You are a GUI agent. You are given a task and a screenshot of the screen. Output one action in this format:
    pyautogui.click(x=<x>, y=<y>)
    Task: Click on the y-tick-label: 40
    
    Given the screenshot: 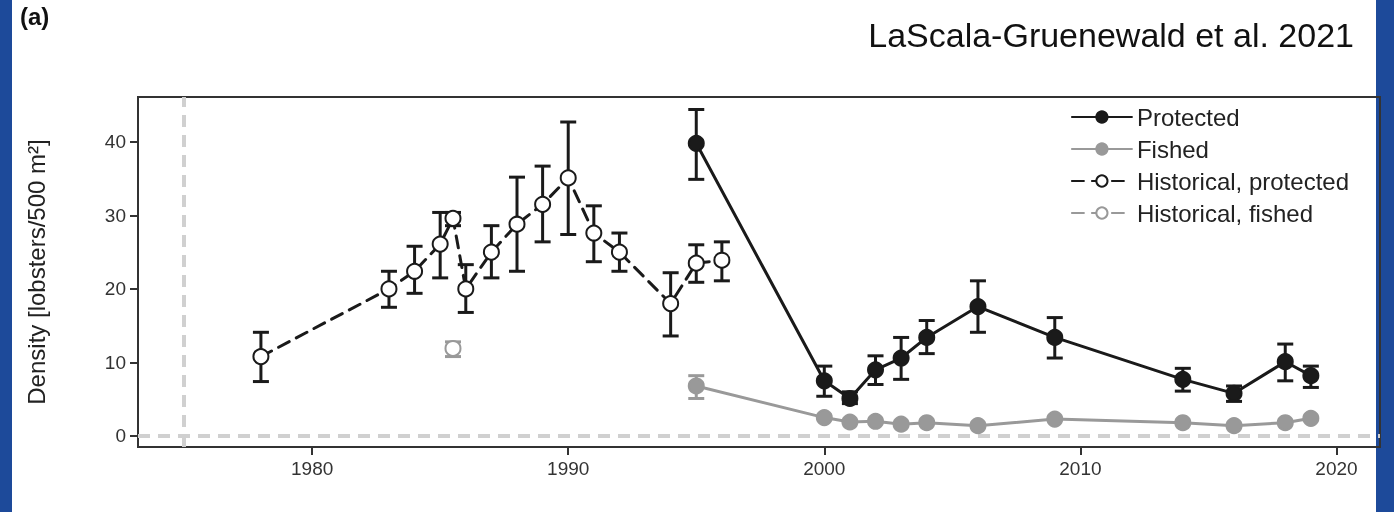 What is the action you would take?
    pyautogui.click(x=115, y=142)
    